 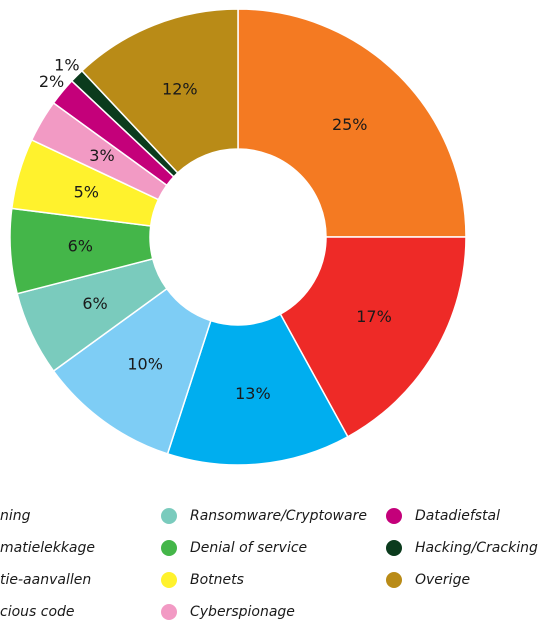 I want to click on value-label: 2%, so click(x=51, y=81).